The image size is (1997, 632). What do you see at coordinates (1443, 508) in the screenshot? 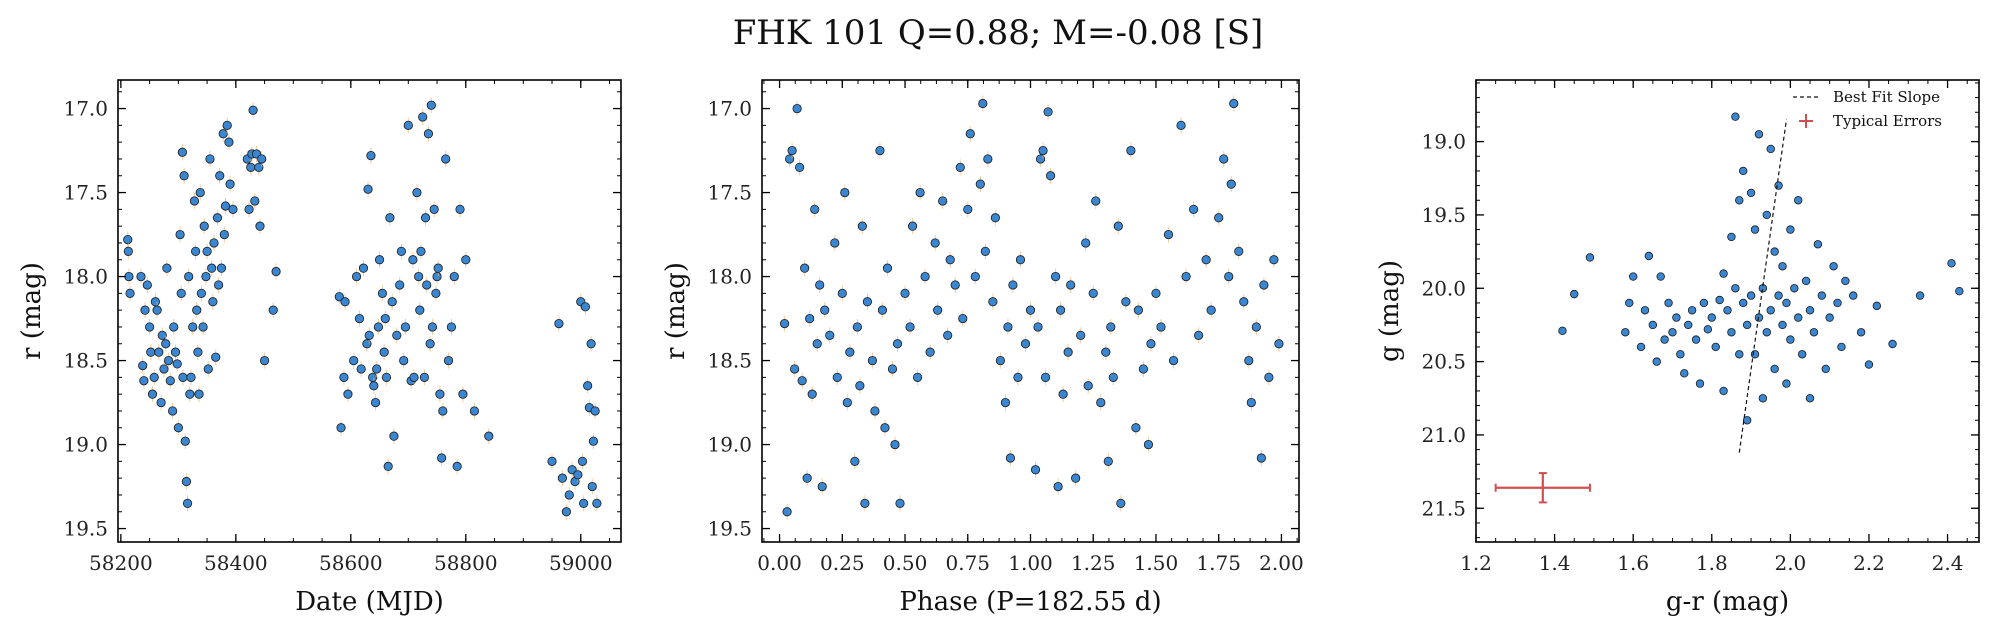
I see `chart-2-y-tick-label: 21.5` at bounding box center [1443, 508].